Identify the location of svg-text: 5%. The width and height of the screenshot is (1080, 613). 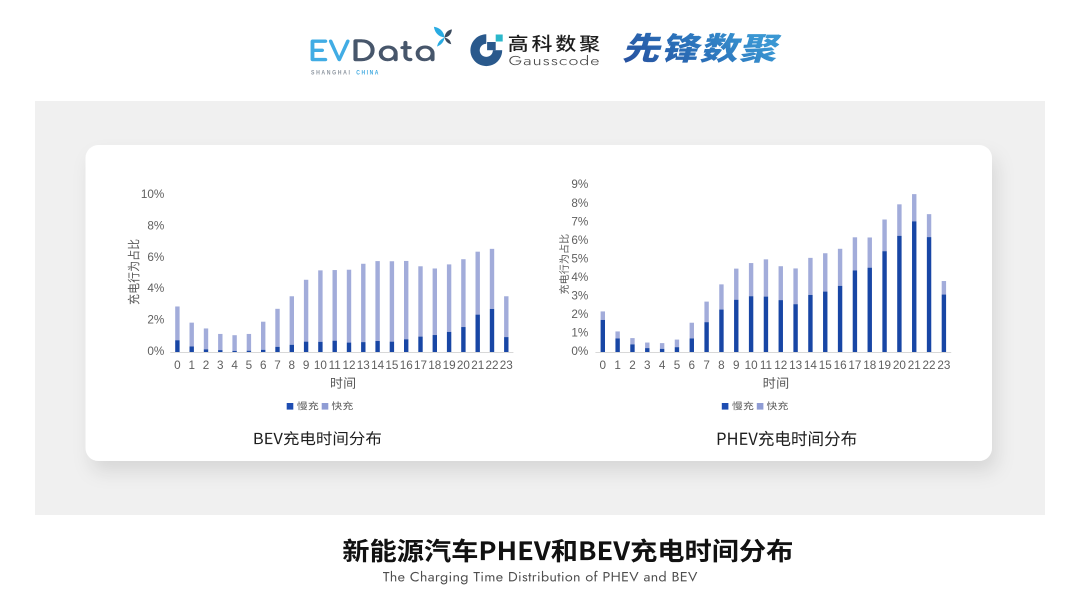
(579, 258).